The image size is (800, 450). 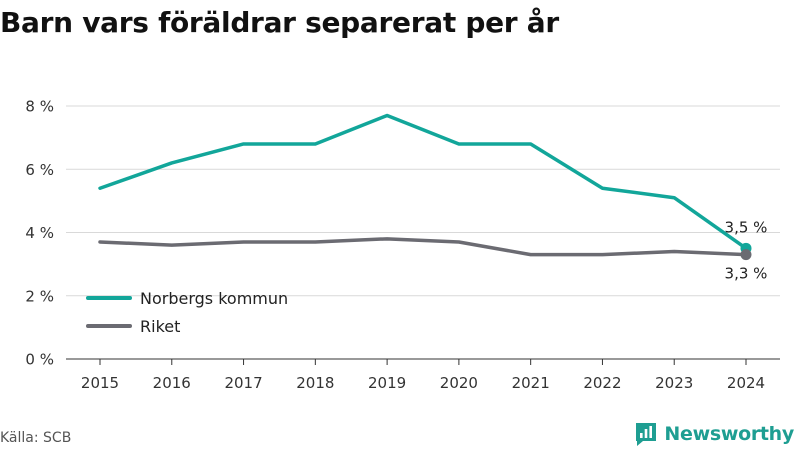 I want to click on x-tick-label: 2018, so click(x=315, y=383).